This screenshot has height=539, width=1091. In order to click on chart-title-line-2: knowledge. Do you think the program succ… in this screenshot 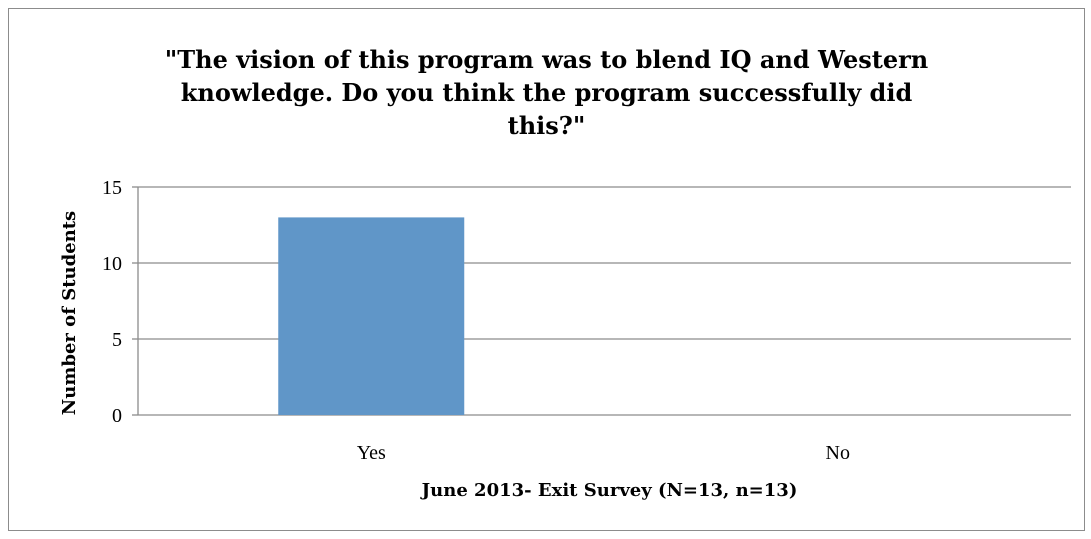, I will do `click(546, 92)`.